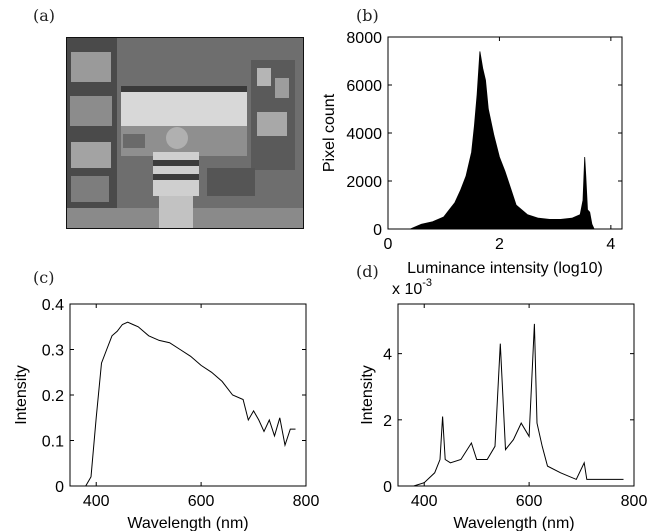 The image size is (656, 531). What do you see at coordinates (407, 289) in the screenshot?
I see `y-multiplier-base: x 10` at bounding box center [407, 289].